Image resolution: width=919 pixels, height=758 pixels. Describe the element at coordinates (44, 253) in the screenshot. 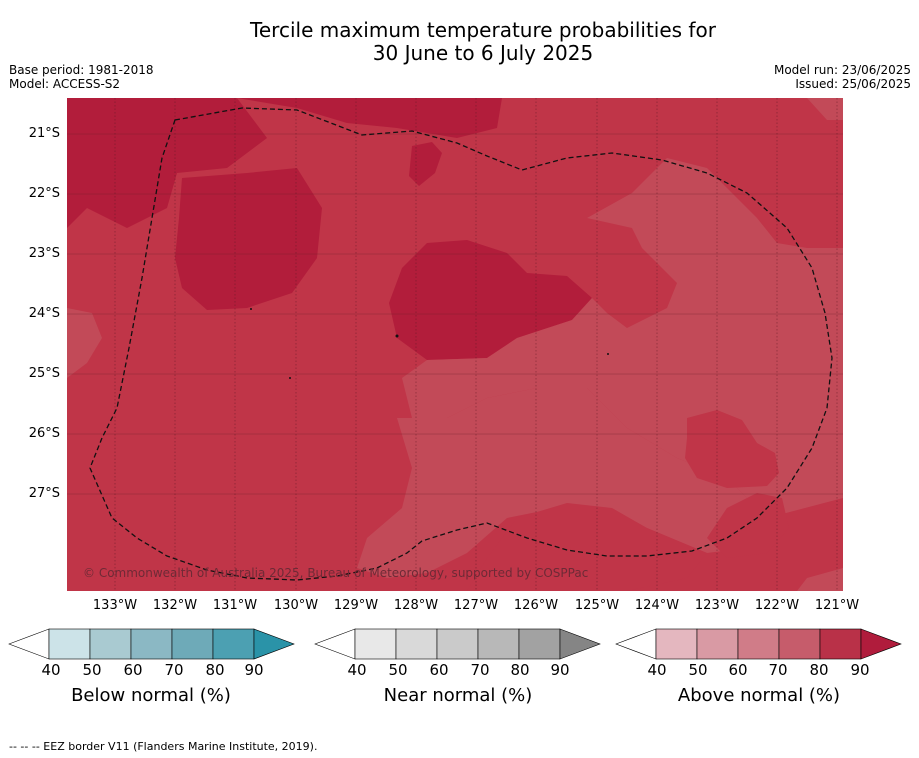

I see `lat-label: 23°S` at that location.